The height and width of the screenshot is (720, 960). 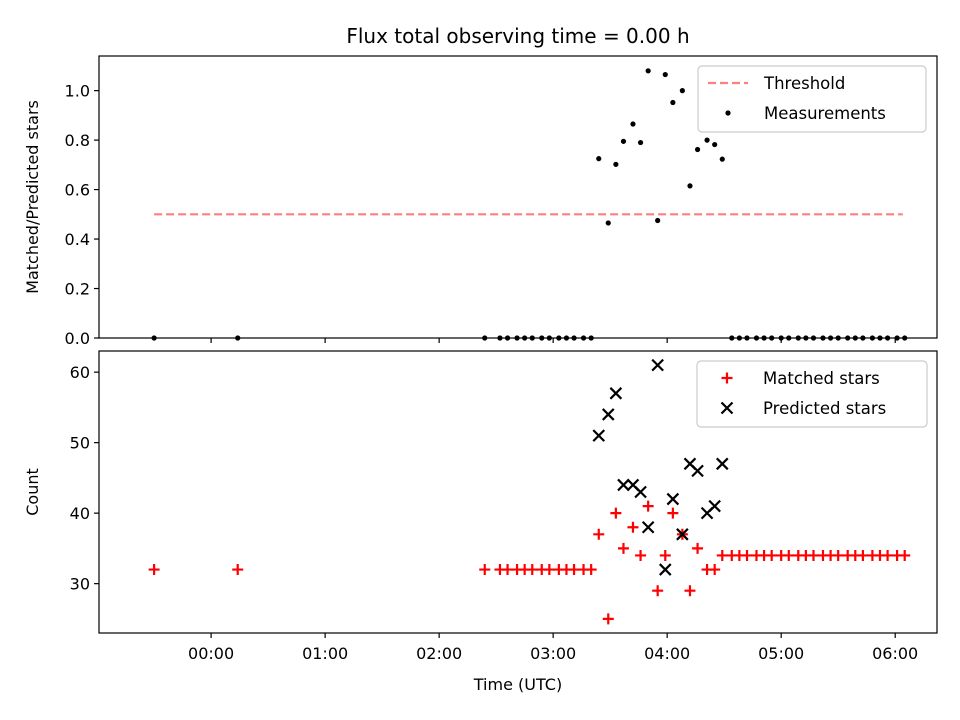 I want to click on x-tick-label: 04:00, so click(x=667, y=653).